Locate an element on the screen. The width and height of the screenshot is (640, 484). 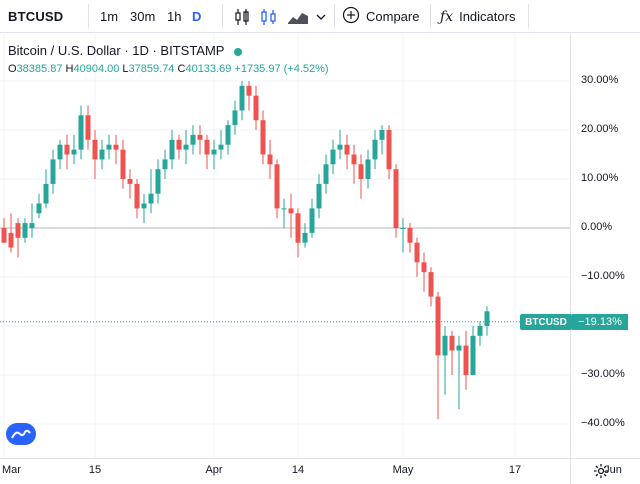
timeframe-1m: 1m is located at coordinates (109, 16).